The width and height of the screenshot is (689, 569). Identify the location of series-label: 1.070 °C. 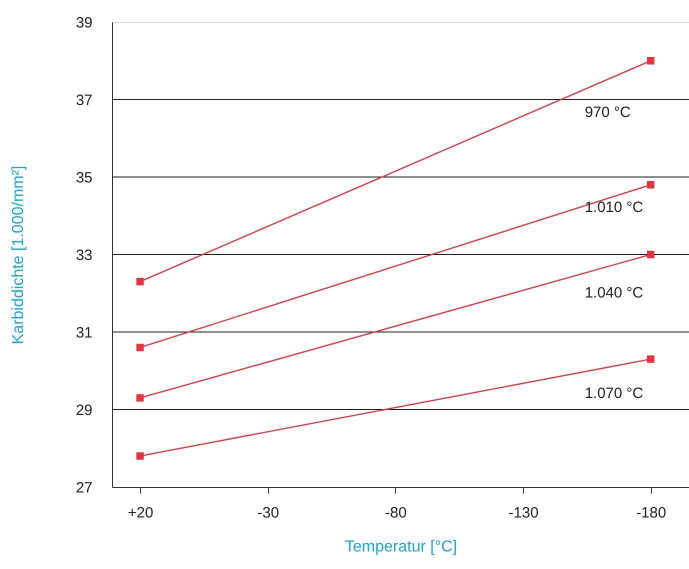
(614, 393).